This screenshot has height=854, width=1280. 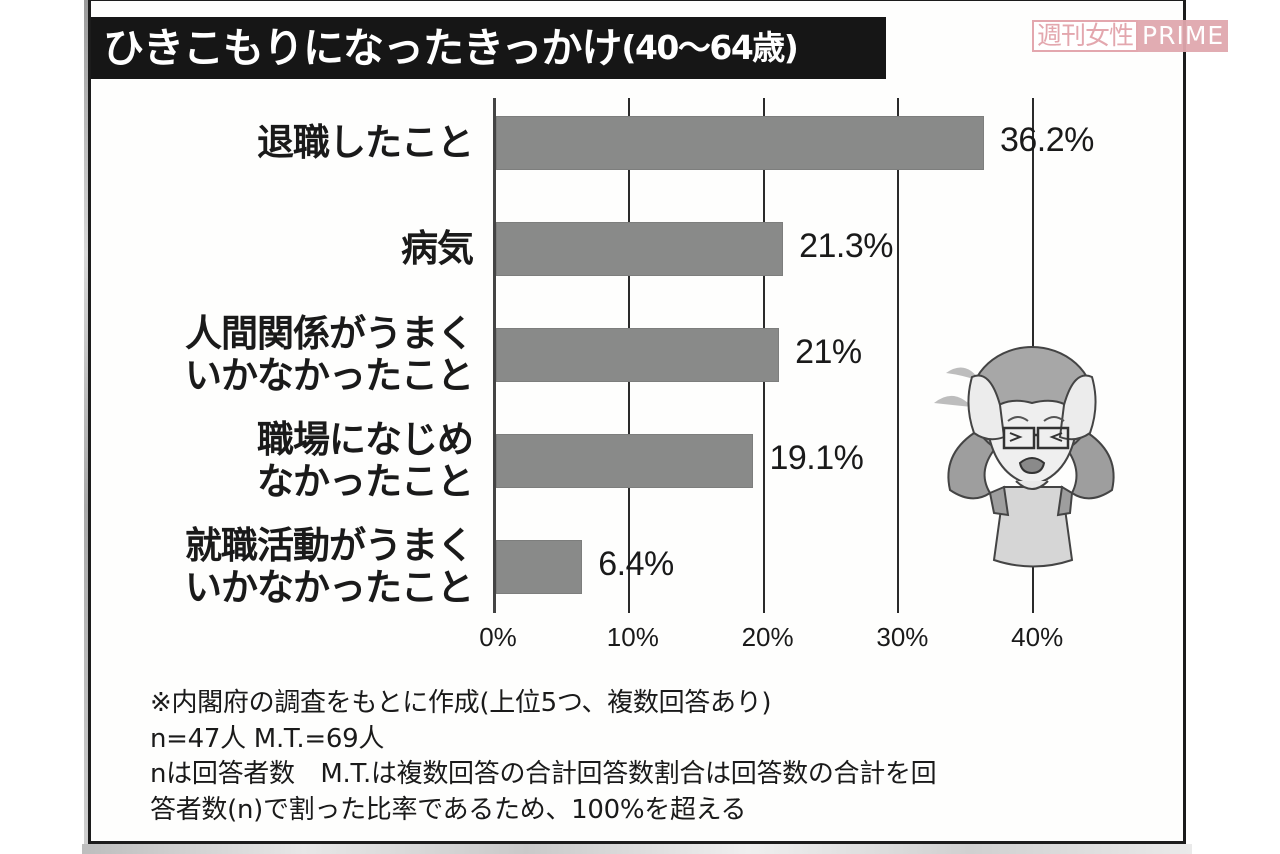 I want to click on category-label-line: 病気, so click(x=437, y=248).